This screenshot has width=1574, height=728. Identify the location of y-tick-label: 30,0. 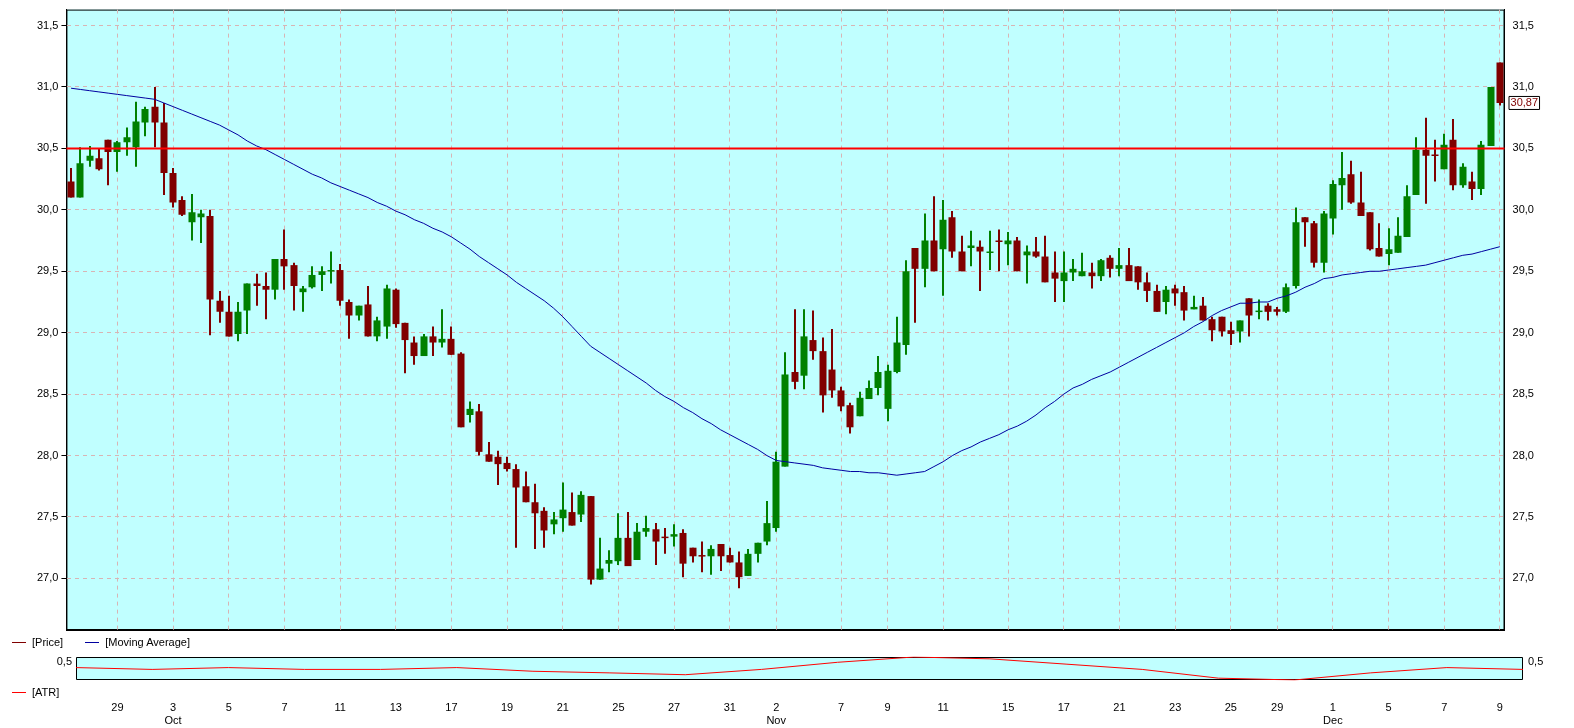
(48, 208).